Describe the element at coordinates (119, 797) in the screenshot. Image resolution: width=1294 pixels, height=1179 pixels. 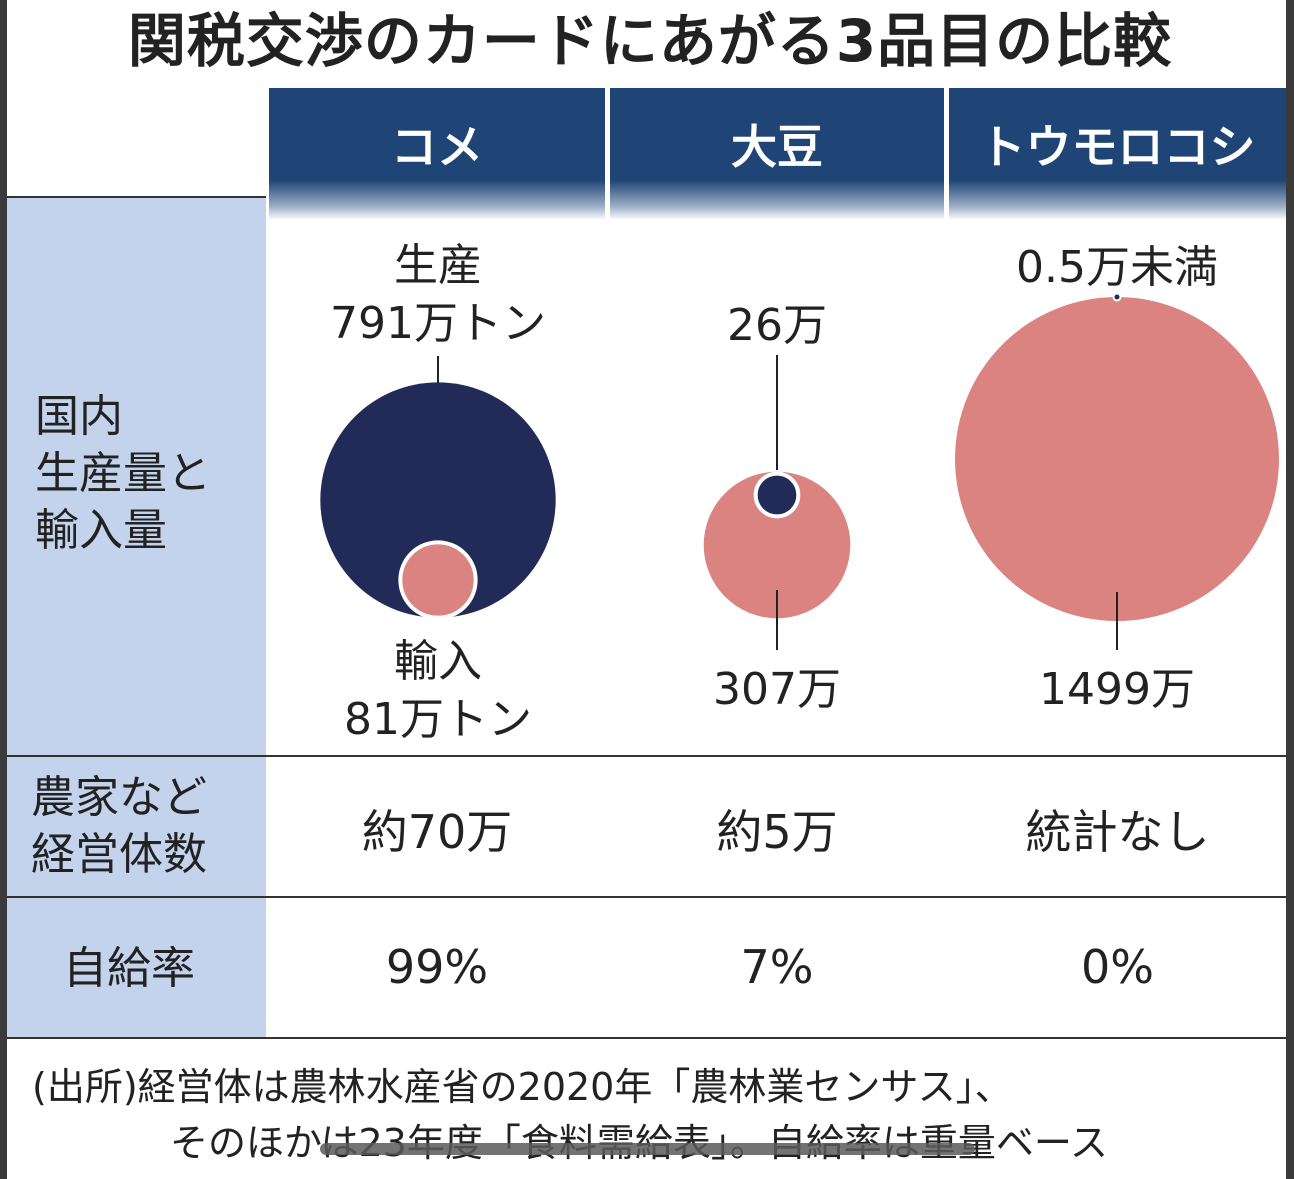
I see `row-label-farms-line1: 農家など` at that location.